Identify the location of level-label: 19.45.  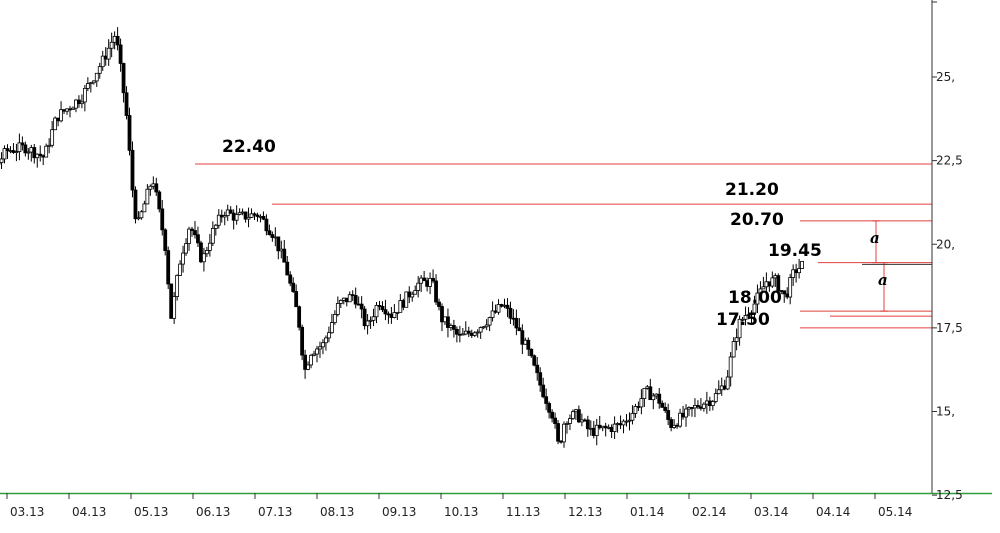
(795, 251).